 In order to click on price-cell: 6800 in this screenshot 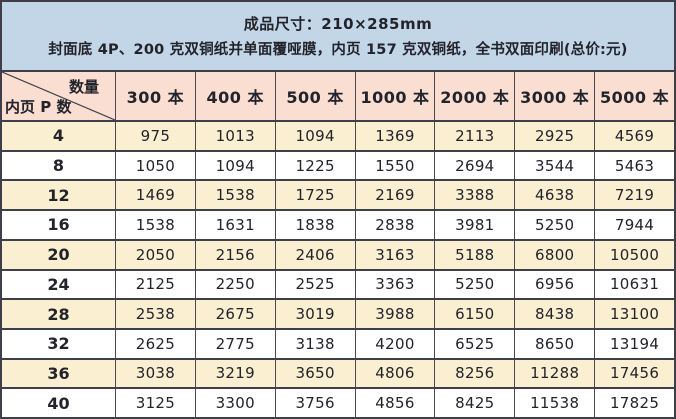, I will do `click(554, 254)`.